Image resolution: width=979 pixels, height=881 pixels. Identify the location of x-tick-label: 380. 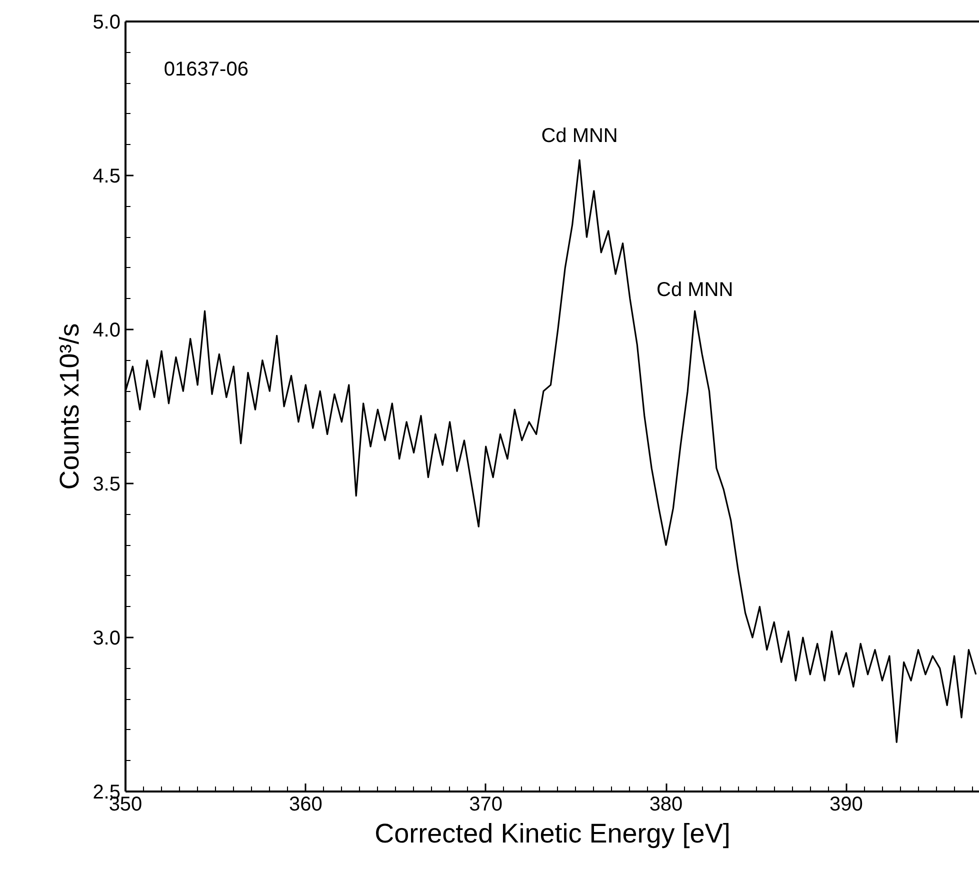
(666, 805).